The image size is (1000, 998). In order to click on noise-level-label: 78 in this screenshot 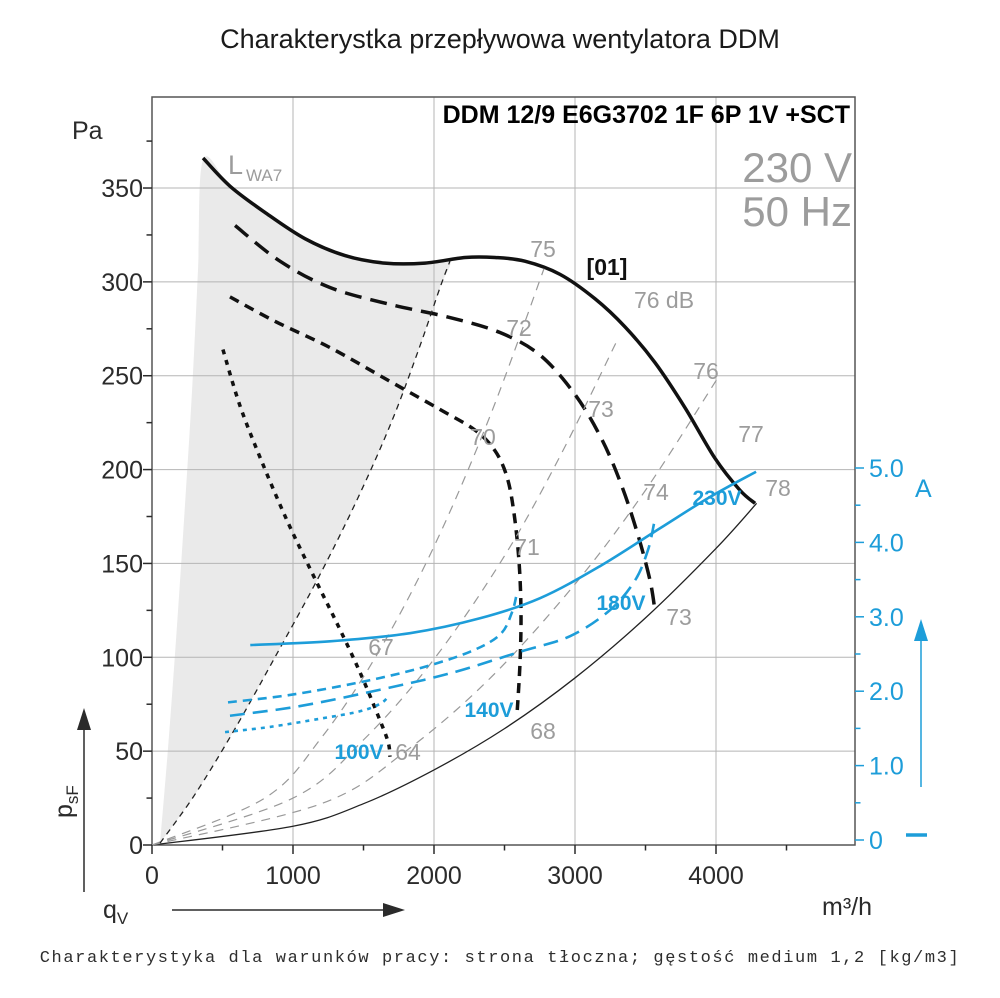, I will do `click(778, 488)`.